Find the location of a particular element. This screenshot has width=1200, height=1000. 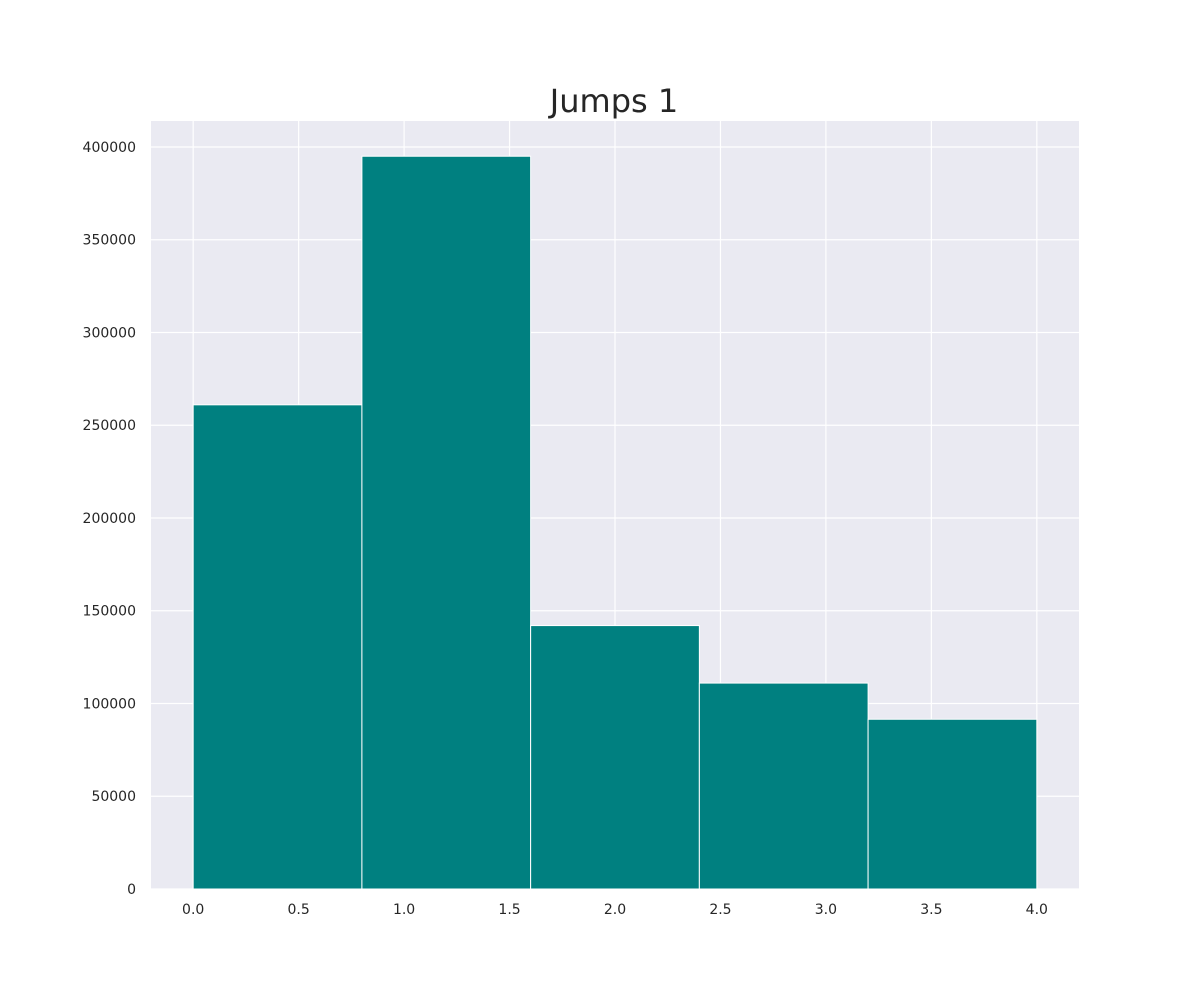

x-tick-label: 2.0 is located at coordinates (615, 910).